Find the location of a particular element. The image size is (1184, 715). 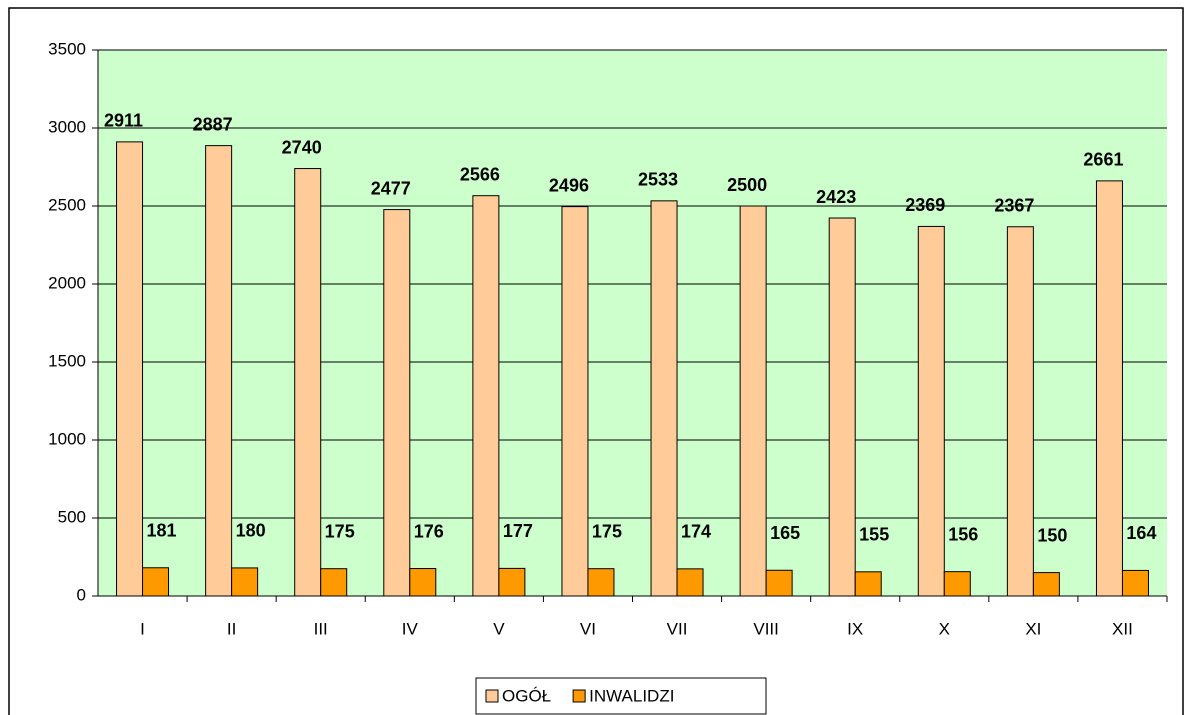

data-label: 2661 is located at coordinates (1103, 160).